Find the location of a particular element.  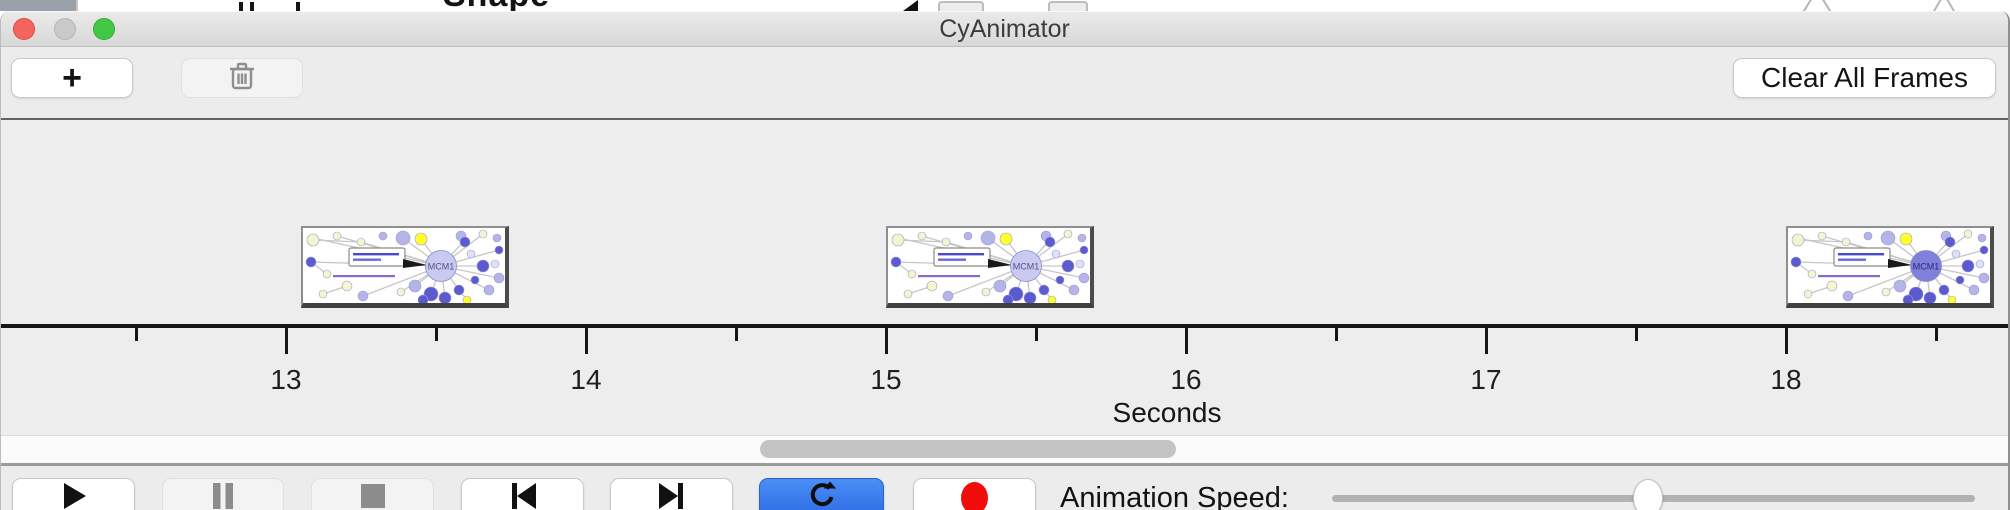

zoom-window-button is located at coordinates (104, 29).